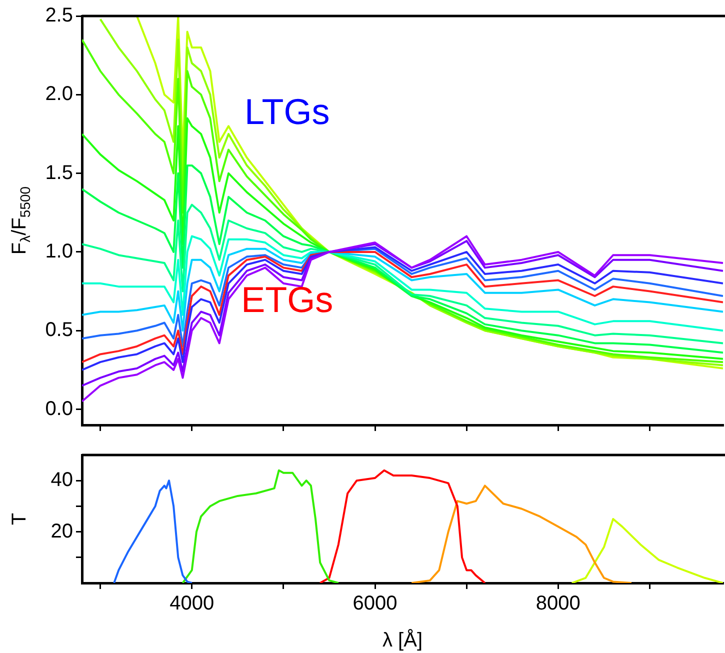 The image size is (725, 653). What do you see at coordinates (192, 603) in the screenshot?
I see `x-tick-label: 4000` at bounding box center [192, 603].